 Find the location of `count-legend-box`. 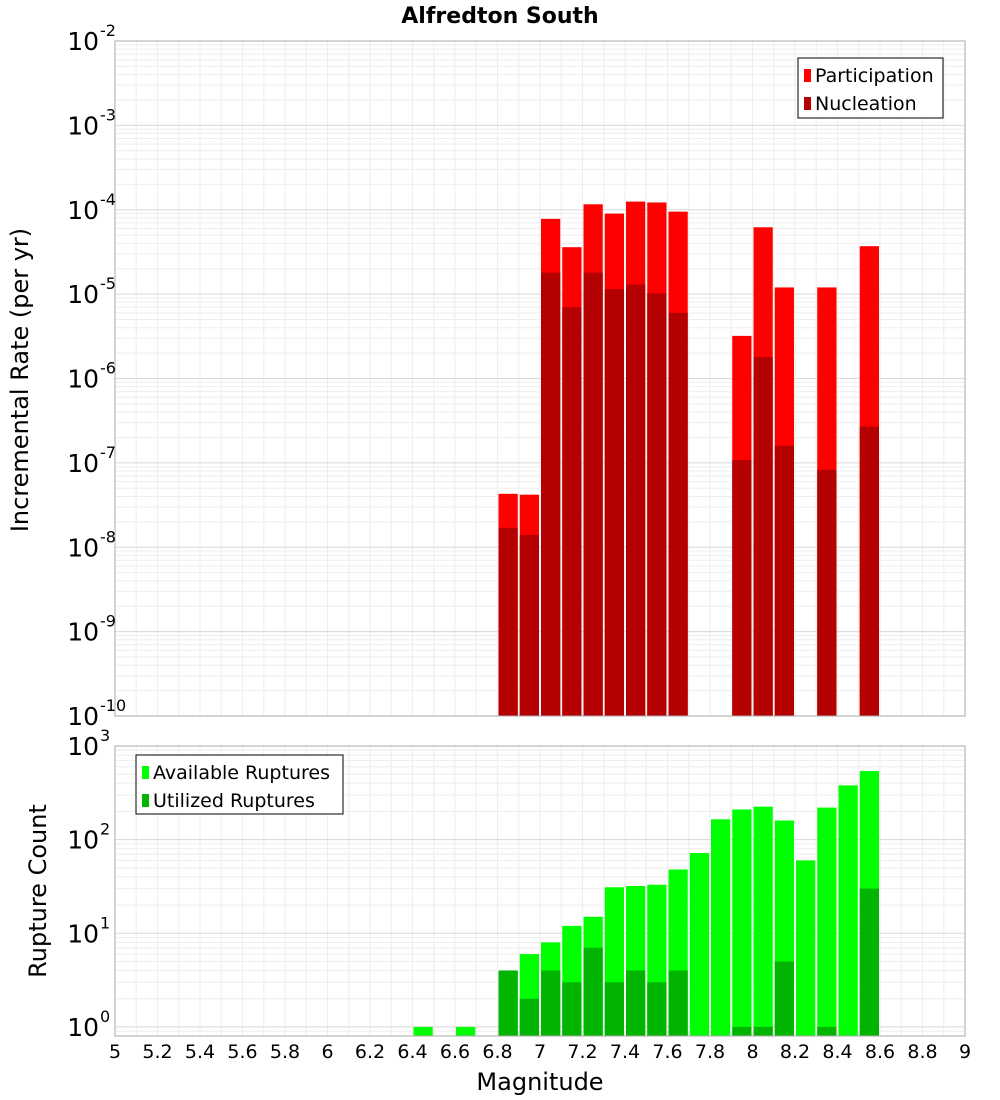

count-legend-box is located at coordinates (239, 784).